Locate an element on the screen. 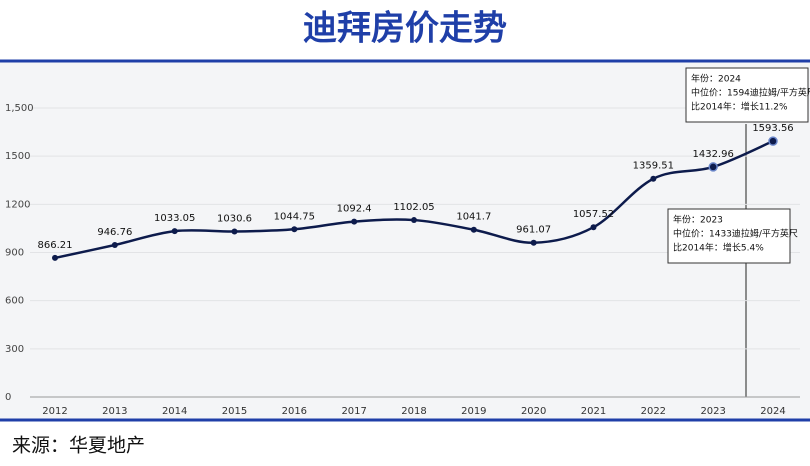  x-tick-label: 2024 is located at coordinates (772, 411).